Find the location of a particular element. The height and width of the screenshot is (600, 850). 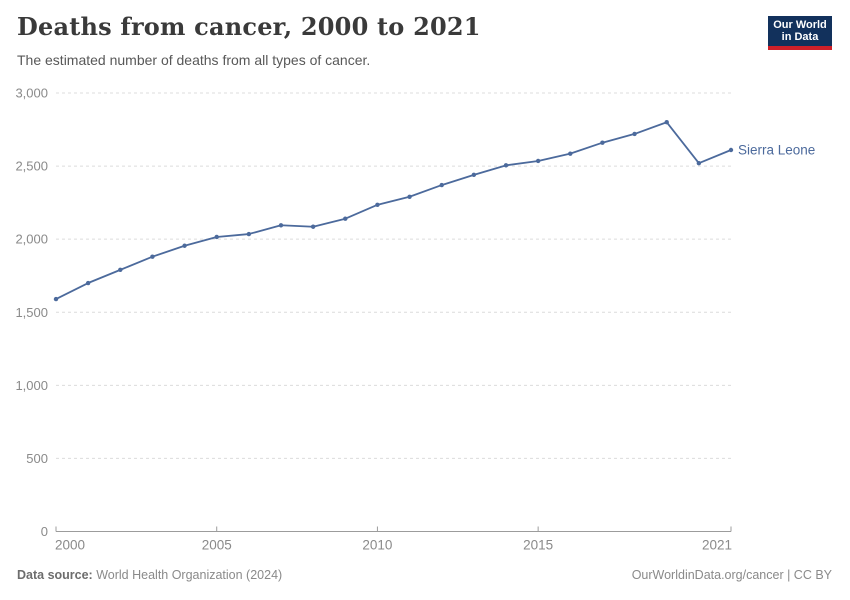

data-source-value: World Health Organization (2024) is located at coordinates (189, 575).